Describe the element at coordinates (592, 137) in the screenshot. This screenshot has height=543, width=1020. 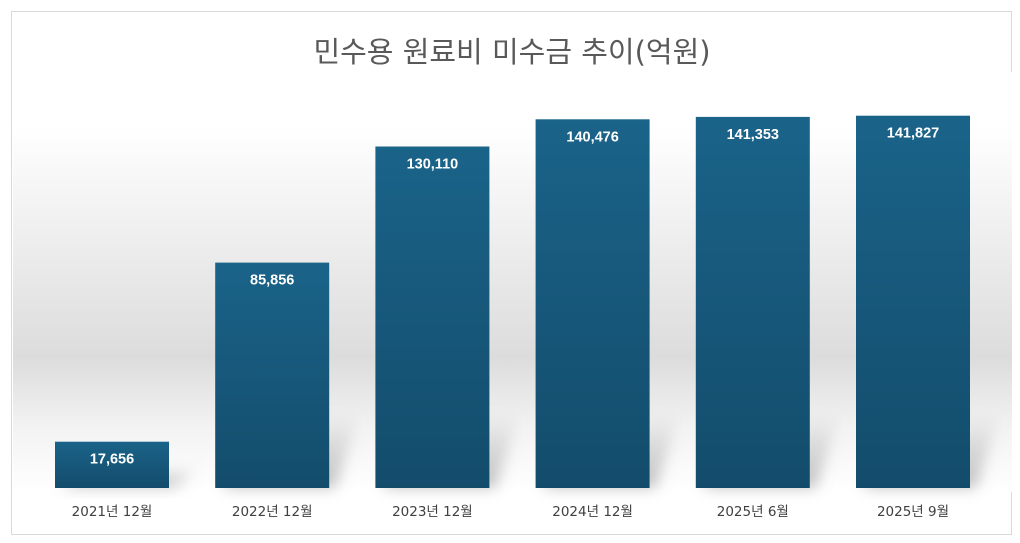
I see `data-label: 140,476` at that location.